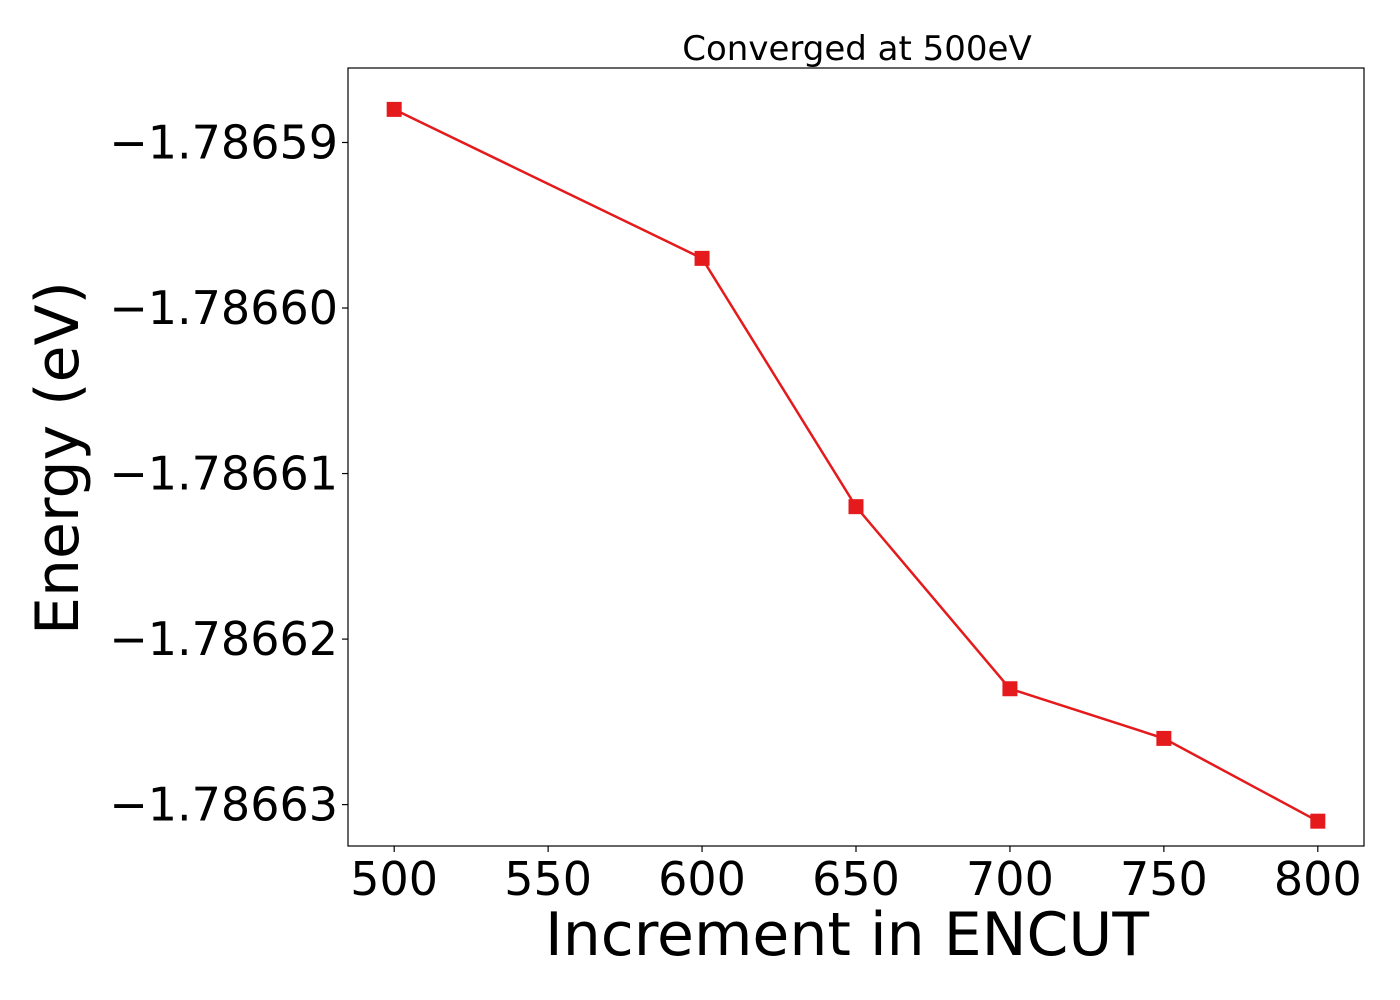 This screenshot has width=1400, height=1000. I want to click on x-tick-label: 650, so click(856, 879).